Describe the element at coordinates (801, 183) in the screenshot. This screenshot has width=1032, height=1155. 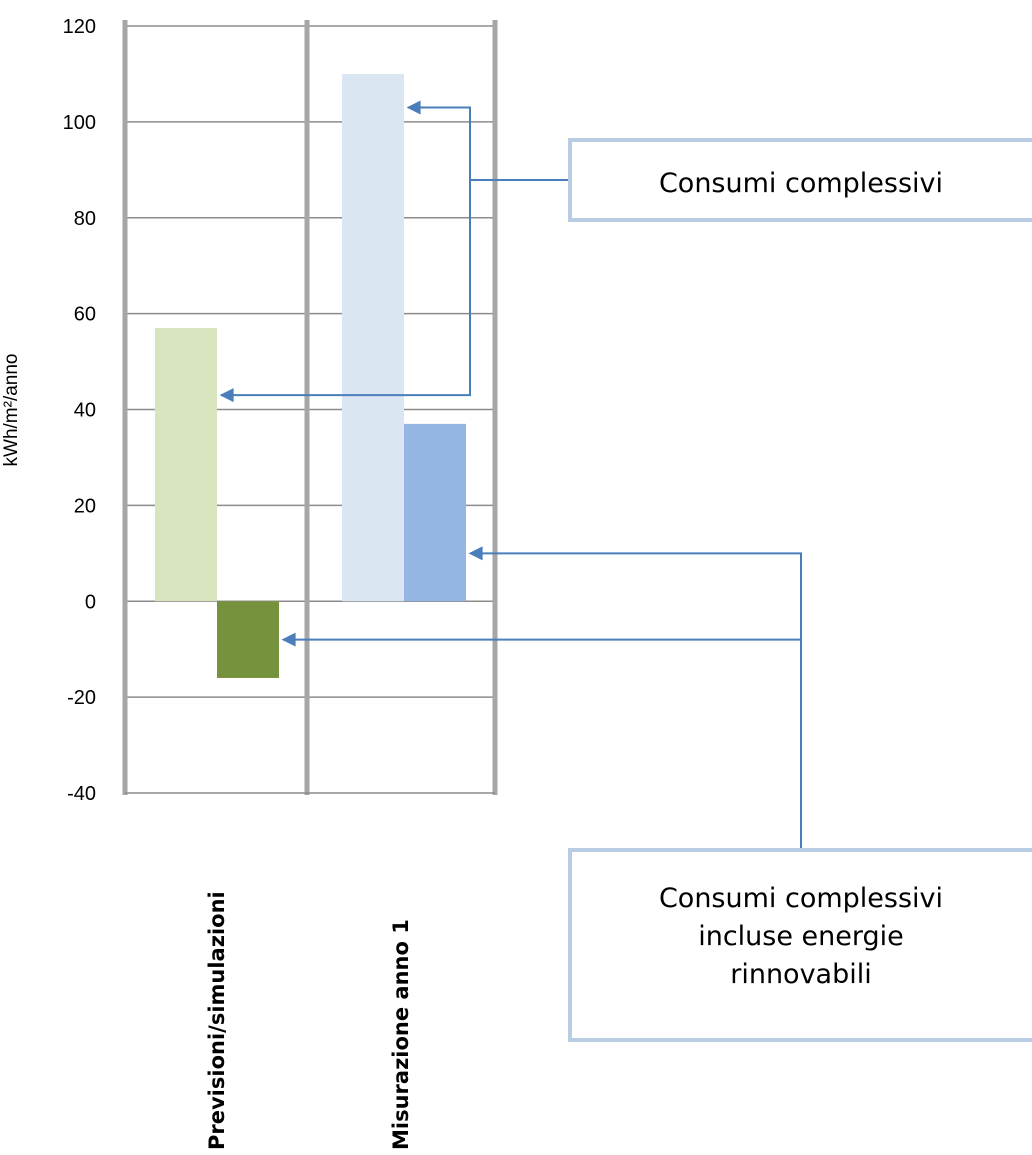
I see `annotation-1-line-0: Consumi complessivi` at that location.